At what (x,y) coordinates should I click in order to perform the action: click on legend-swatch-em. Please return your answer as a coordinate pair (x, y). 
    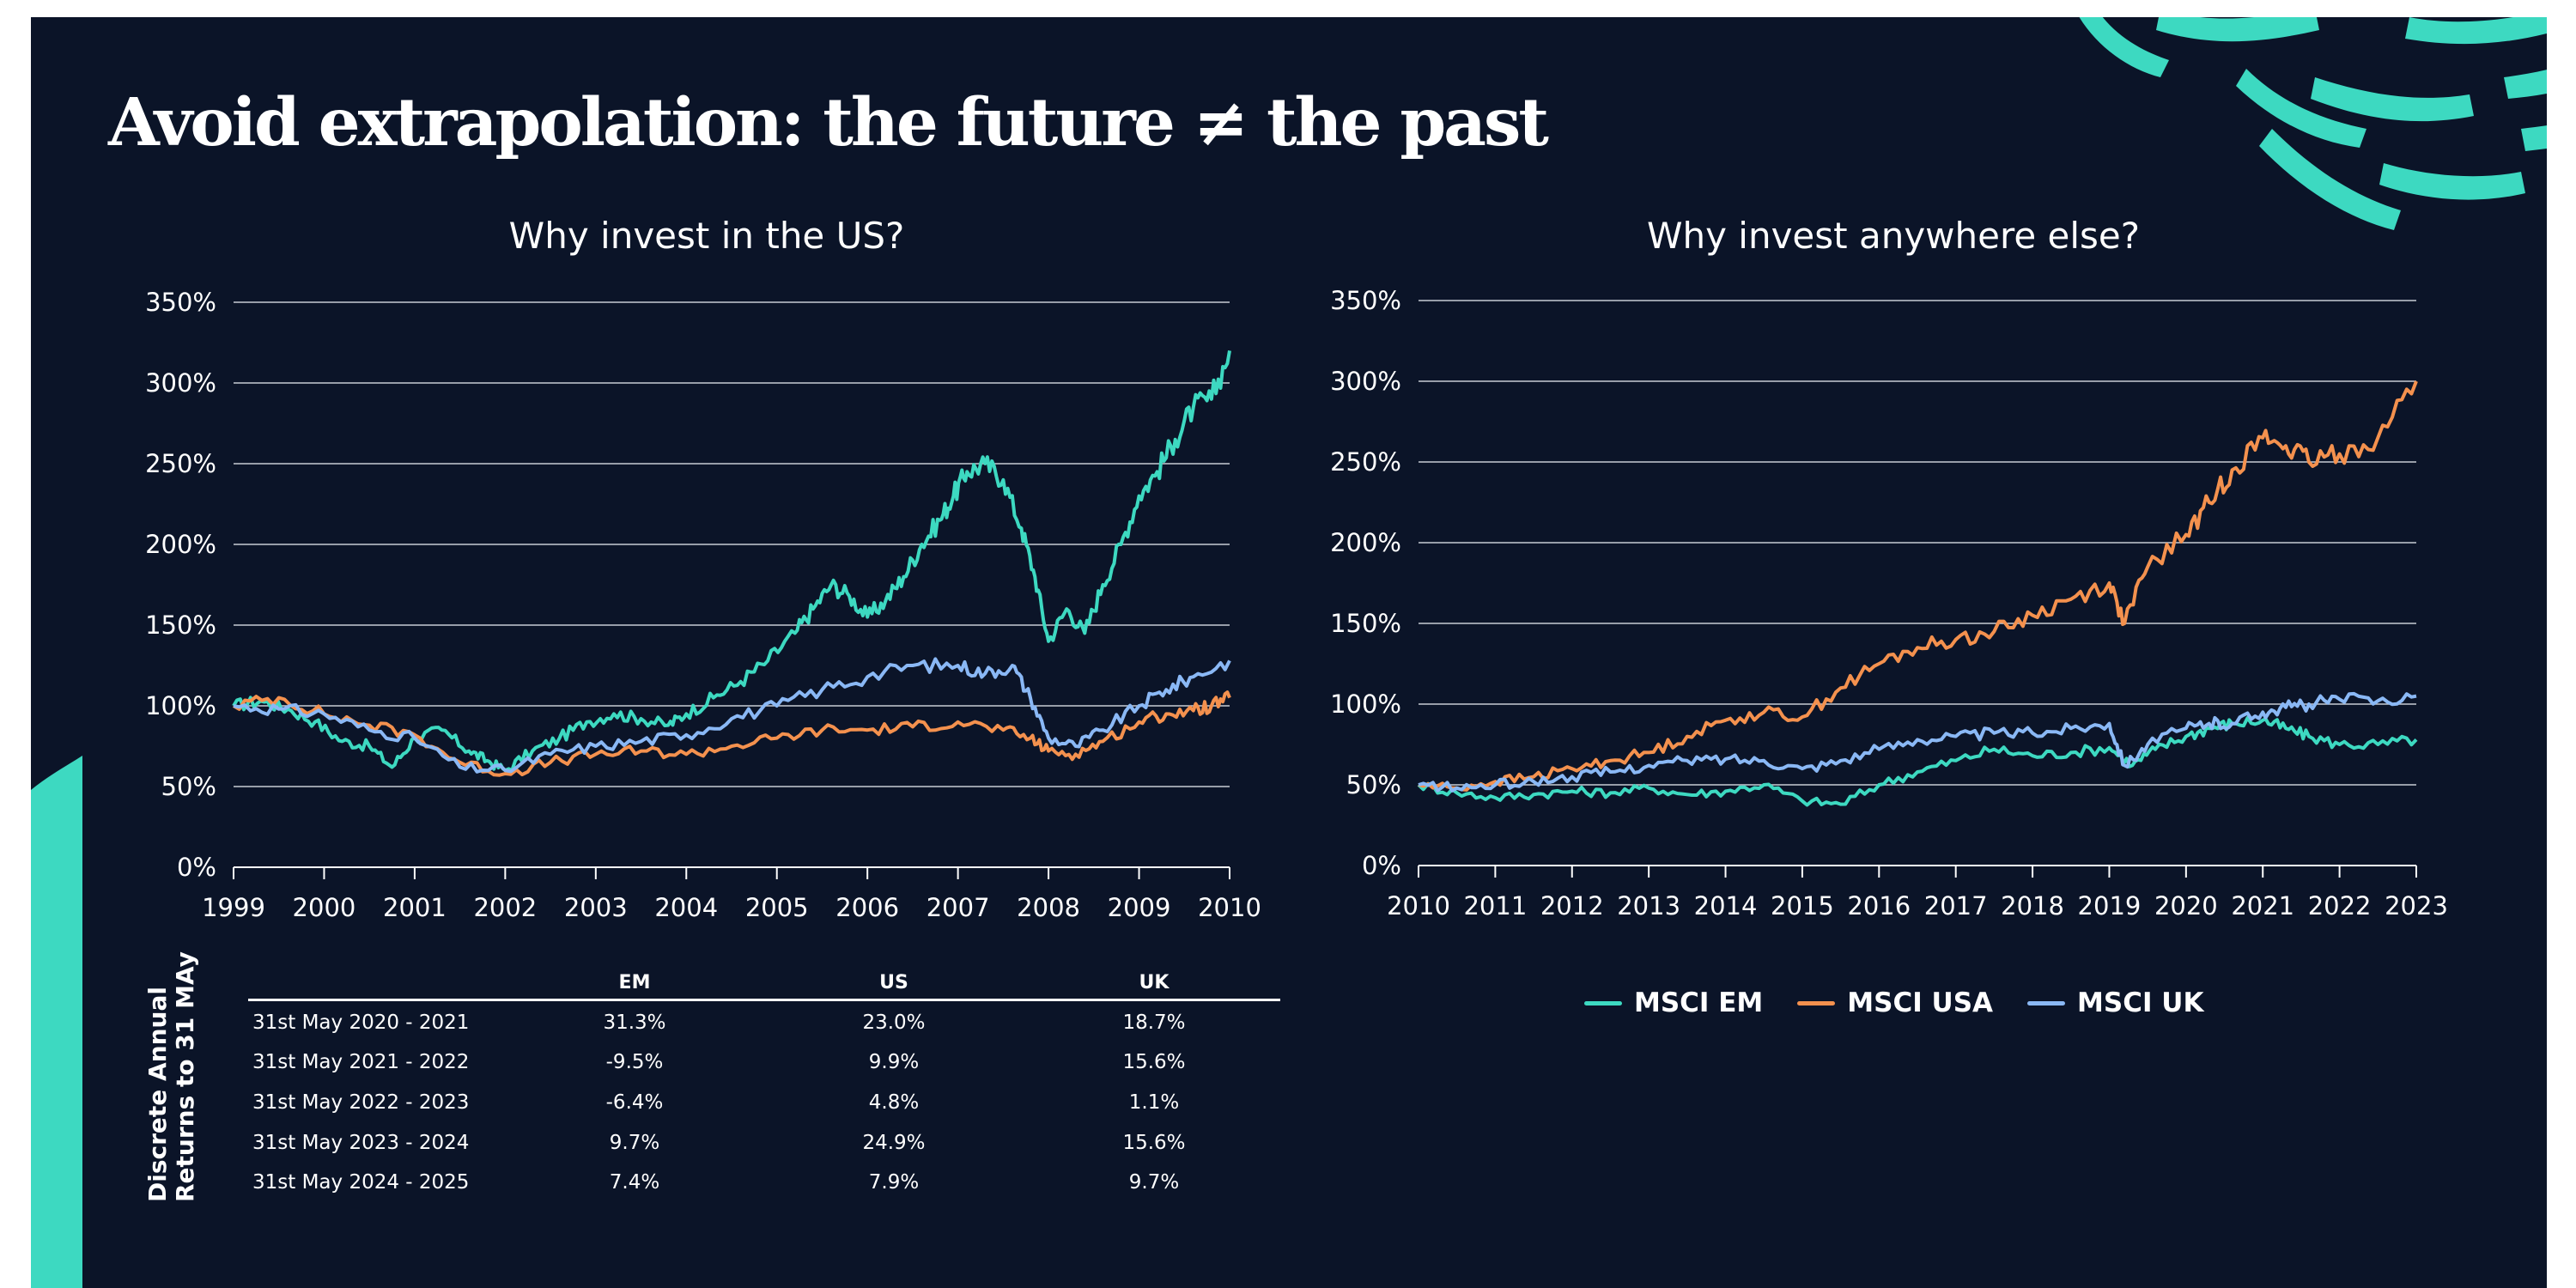
    Looking at the image, I should click on (1603, 1002).